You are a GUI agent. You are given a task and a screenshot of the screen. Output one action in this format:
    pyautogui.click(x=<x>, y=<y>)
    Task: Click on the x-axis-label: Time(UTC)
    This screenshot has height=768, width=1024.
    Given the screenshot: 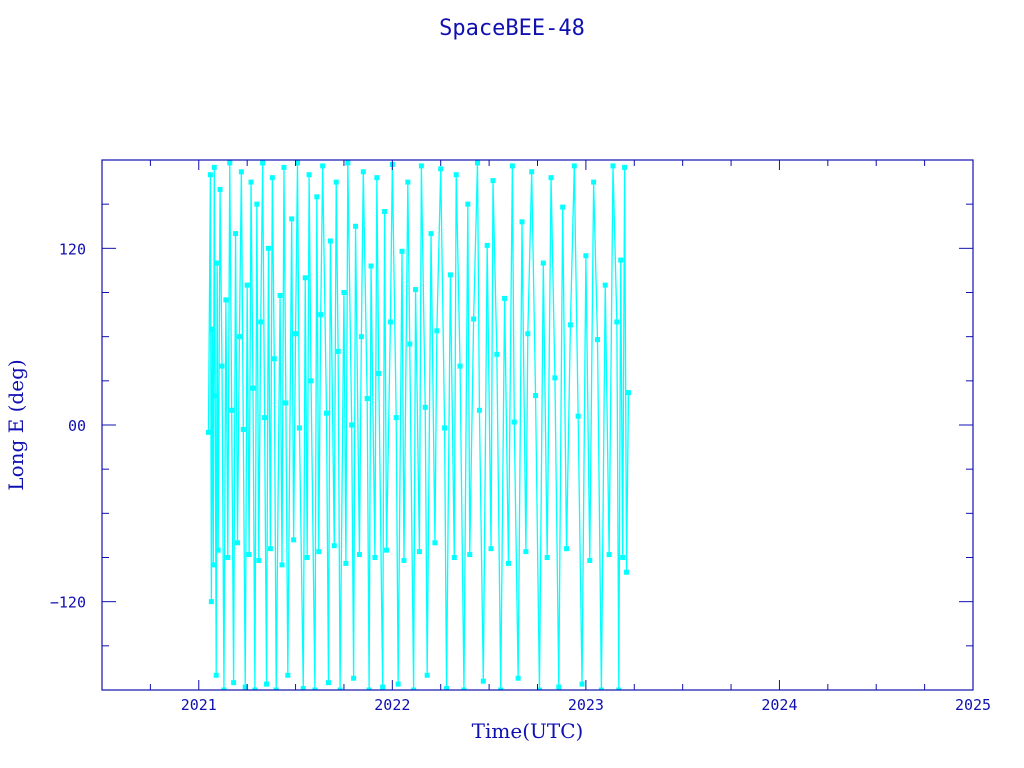 What is the action you would take?
    pyautogui.click(x=528, y=731)
    